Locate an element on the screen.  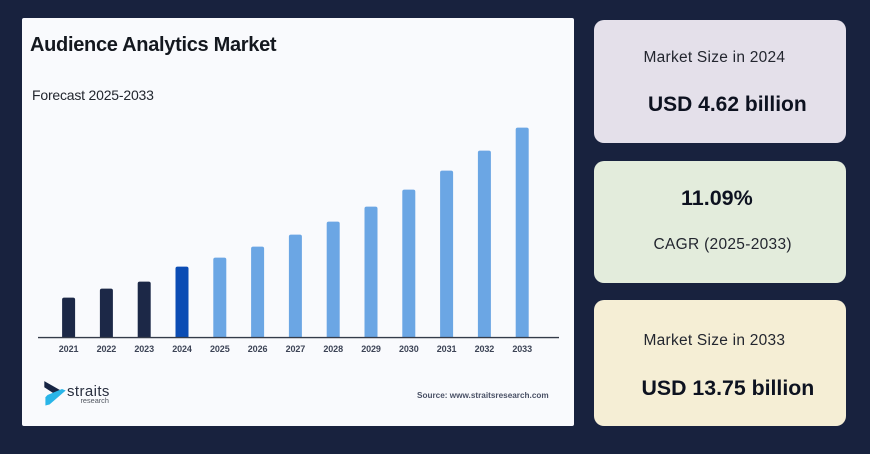
svg-text: 2031 is located at coordinates (447, 349).